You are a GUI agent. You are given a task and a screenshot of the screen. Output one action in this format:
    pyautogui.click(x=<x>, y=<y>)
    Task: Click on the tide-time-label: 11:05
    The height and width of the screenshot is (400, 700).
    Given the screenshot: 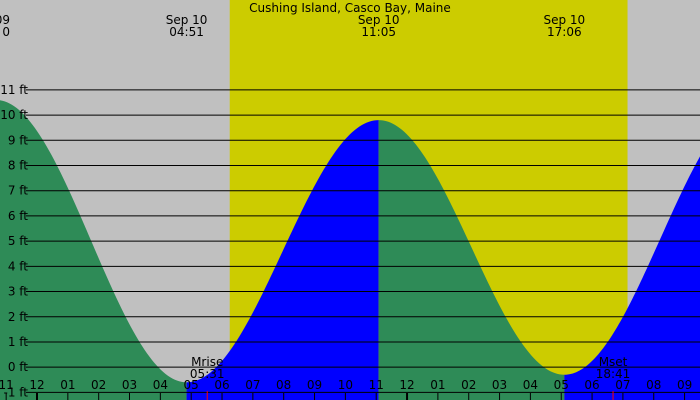 What is the action you would take?
    pyautogui.click(x=378, y=32)
    